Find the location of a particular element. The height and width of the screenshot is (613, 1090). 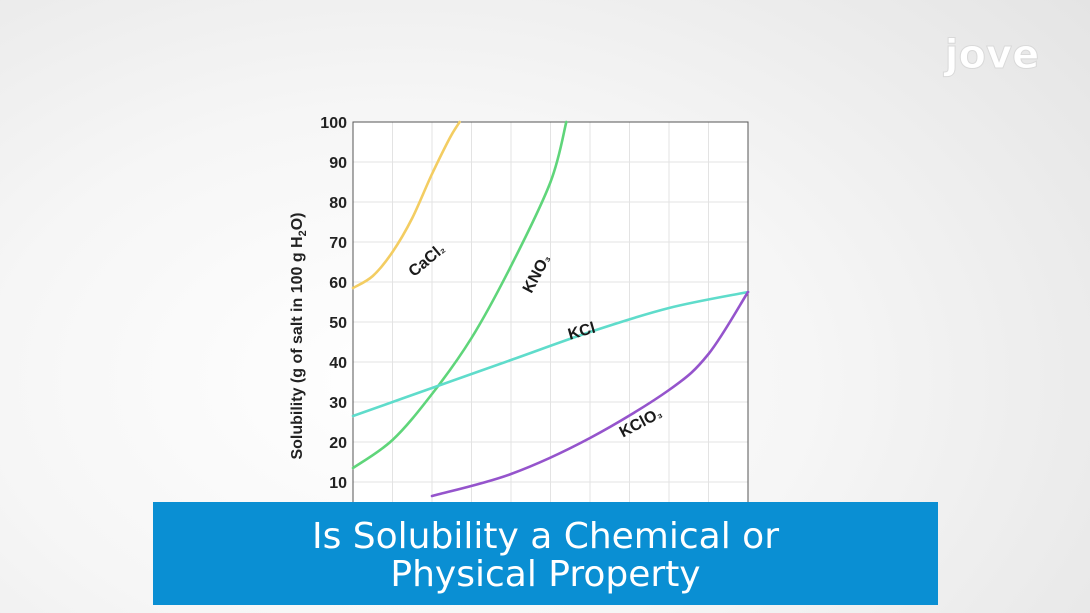

y-tick-label: 40 is located at coordinates (338, 363).